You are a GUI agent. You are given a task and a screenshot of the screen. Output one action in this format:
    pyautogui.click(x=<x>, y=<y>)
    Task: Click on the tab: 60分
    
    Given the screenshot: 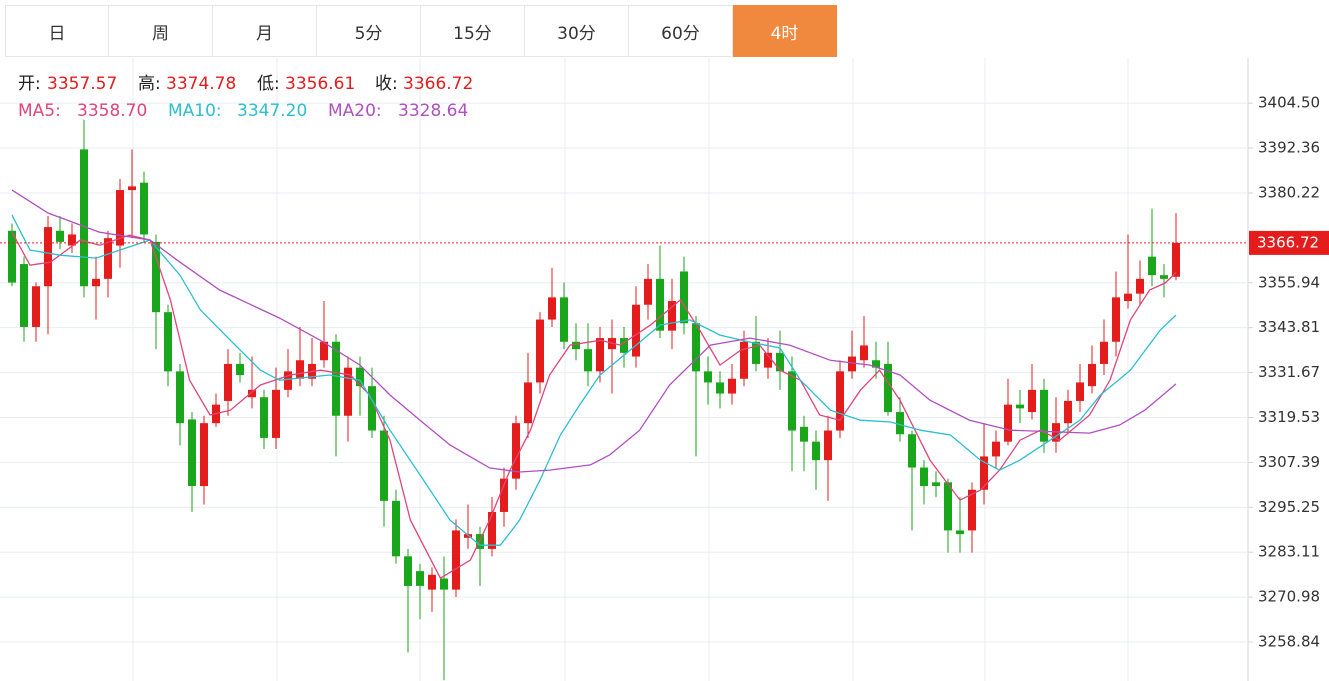 What is the action you would take?
    pyautogui.click(x=681, y=31)
    